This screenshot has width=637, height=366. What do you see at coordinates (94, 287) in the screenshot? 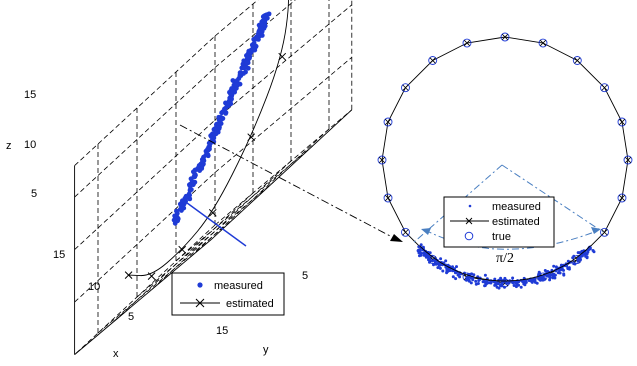
I see `x-tick-10: 10` at bounding box center [94, 287].